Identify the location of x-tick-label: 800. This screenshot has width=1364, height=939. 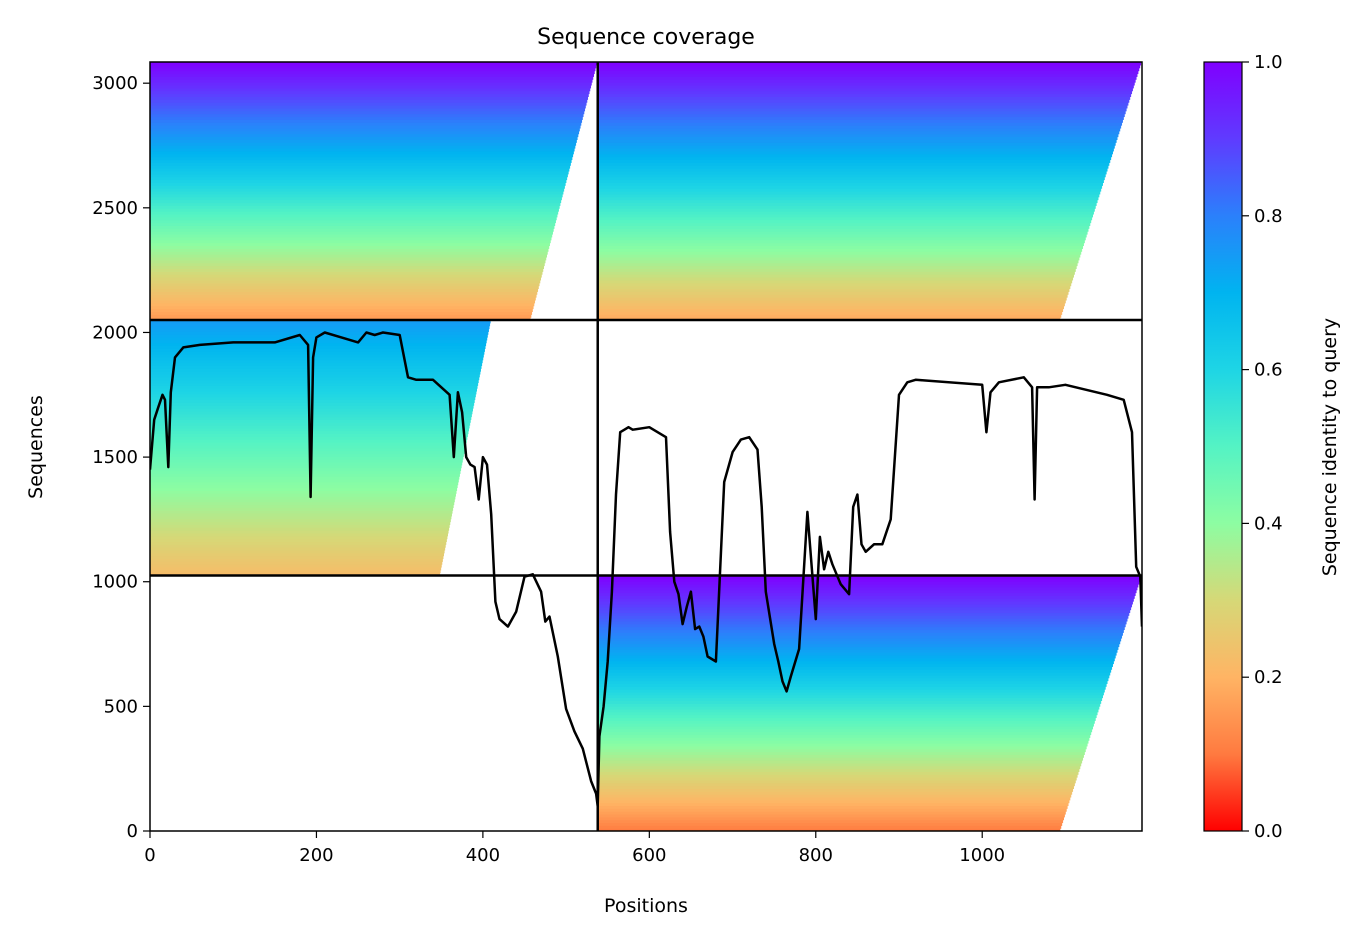
(816, 855).